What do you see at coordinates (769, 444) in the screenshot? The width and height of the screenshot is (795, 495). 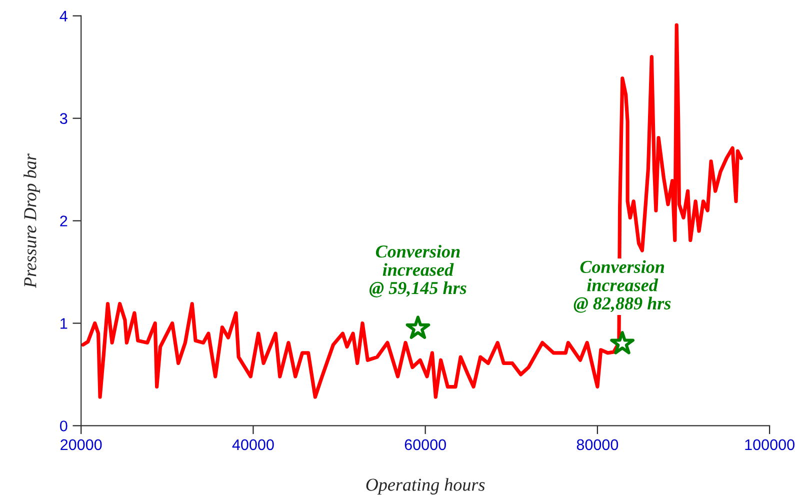 I see `x-tick-label: 100000` at bounding box center [769, 444].